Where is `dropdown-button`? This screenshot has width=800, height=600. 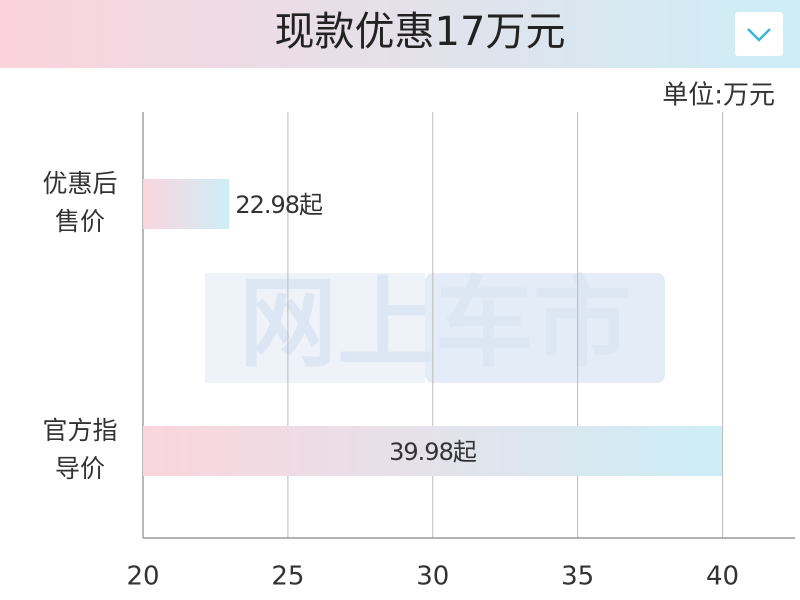
dropdown-button is located at coordinates (759, 34).